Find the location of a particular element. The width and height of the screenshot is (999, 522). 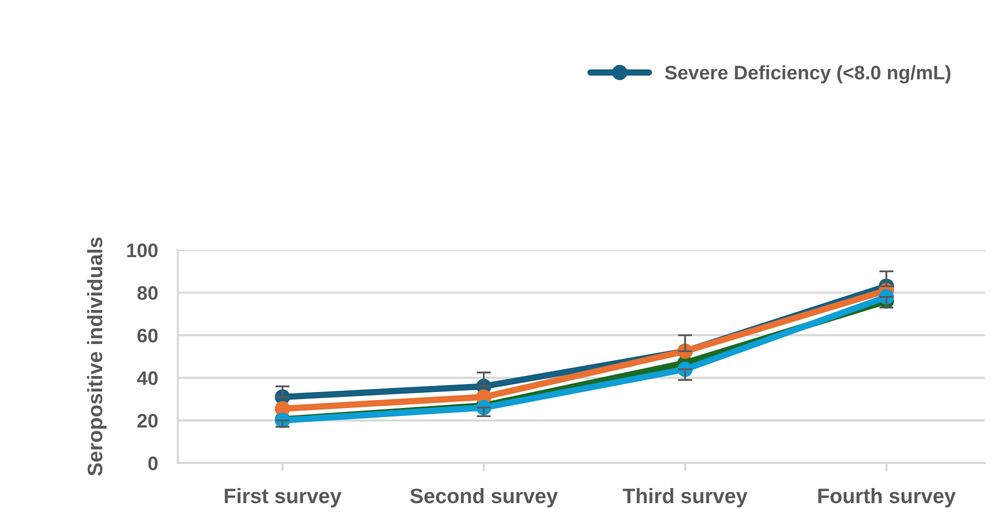

y-tick-label: 80 is located at coordinates (147, 293).